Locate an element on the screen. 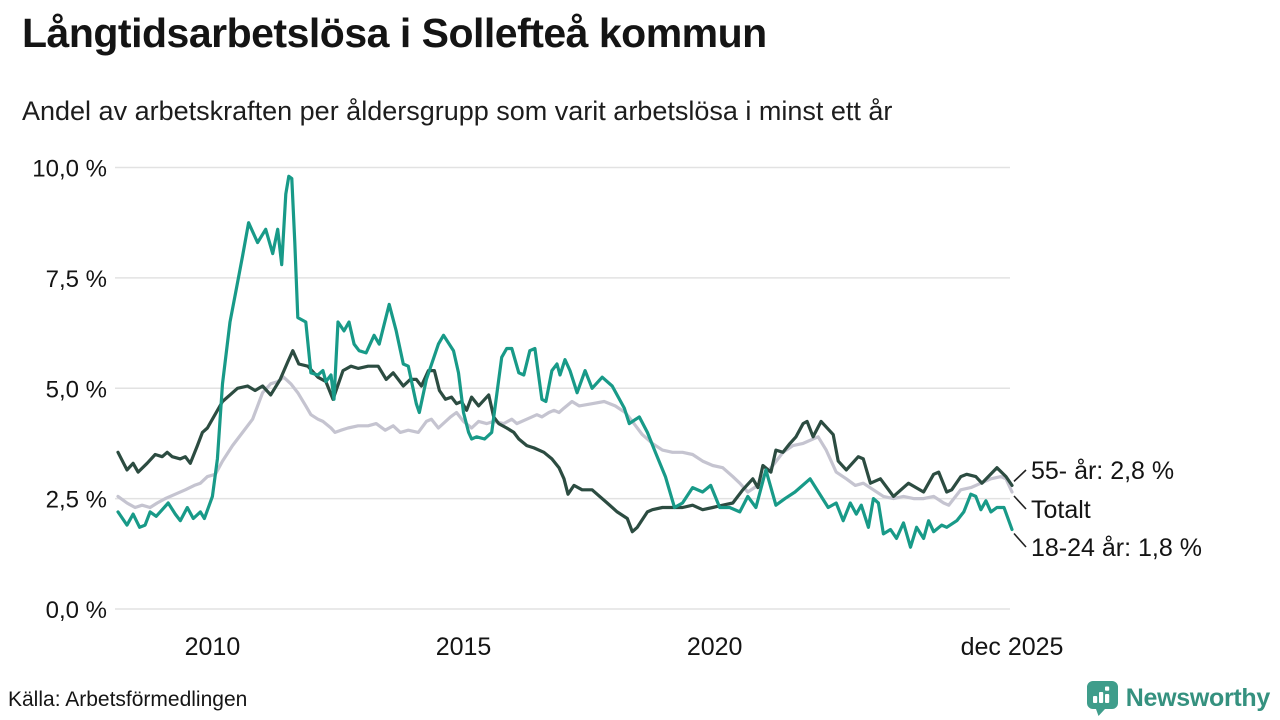  newsworthy-logo-icon is located at coordinates (1102, 698).